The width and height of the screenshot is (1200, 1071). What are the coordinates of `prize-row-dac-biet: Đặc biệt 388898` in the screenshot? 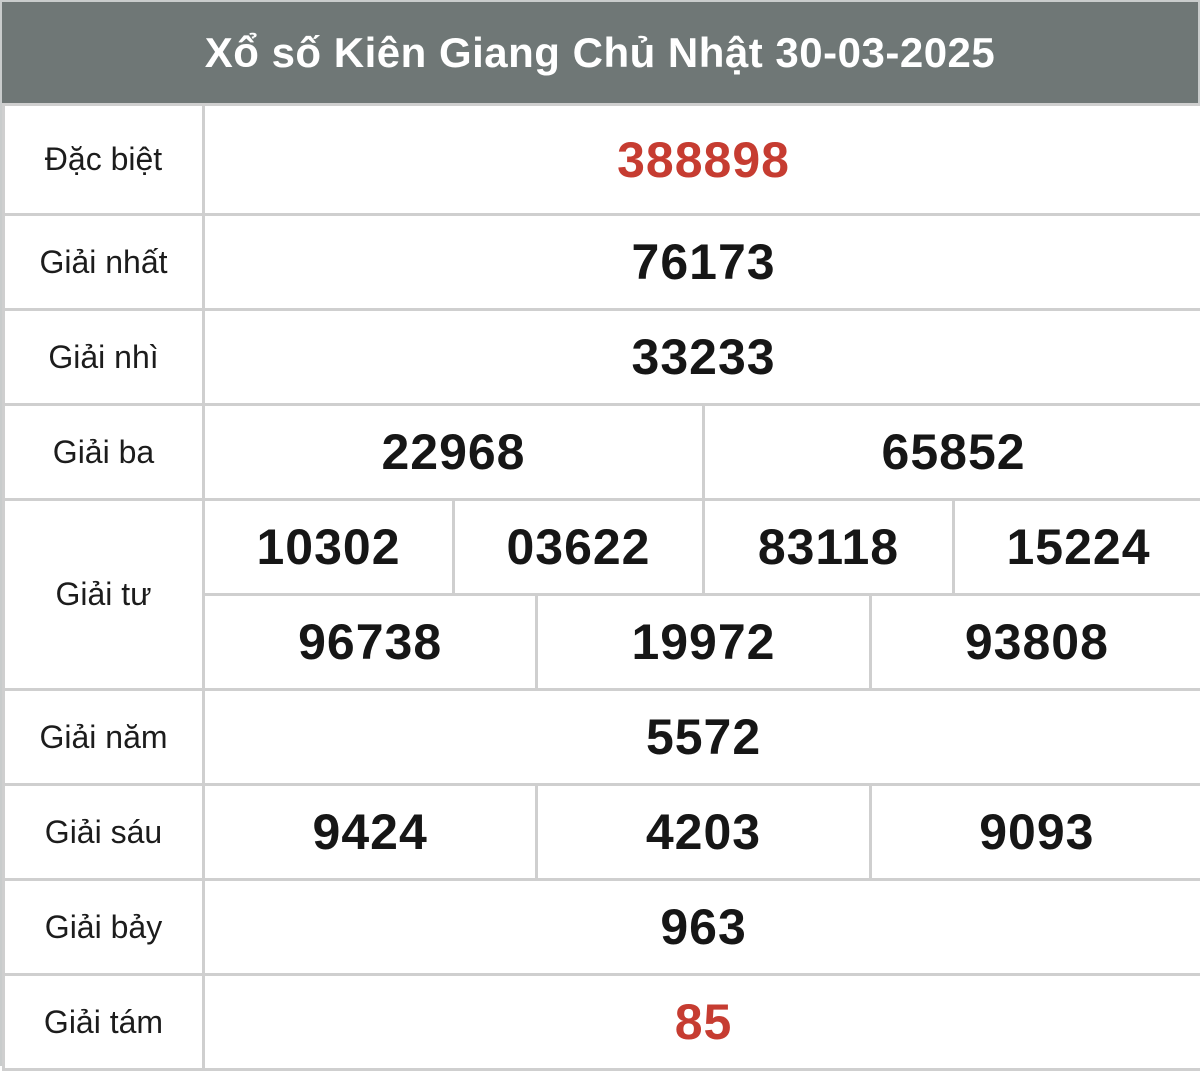 It's located at (602, 160).